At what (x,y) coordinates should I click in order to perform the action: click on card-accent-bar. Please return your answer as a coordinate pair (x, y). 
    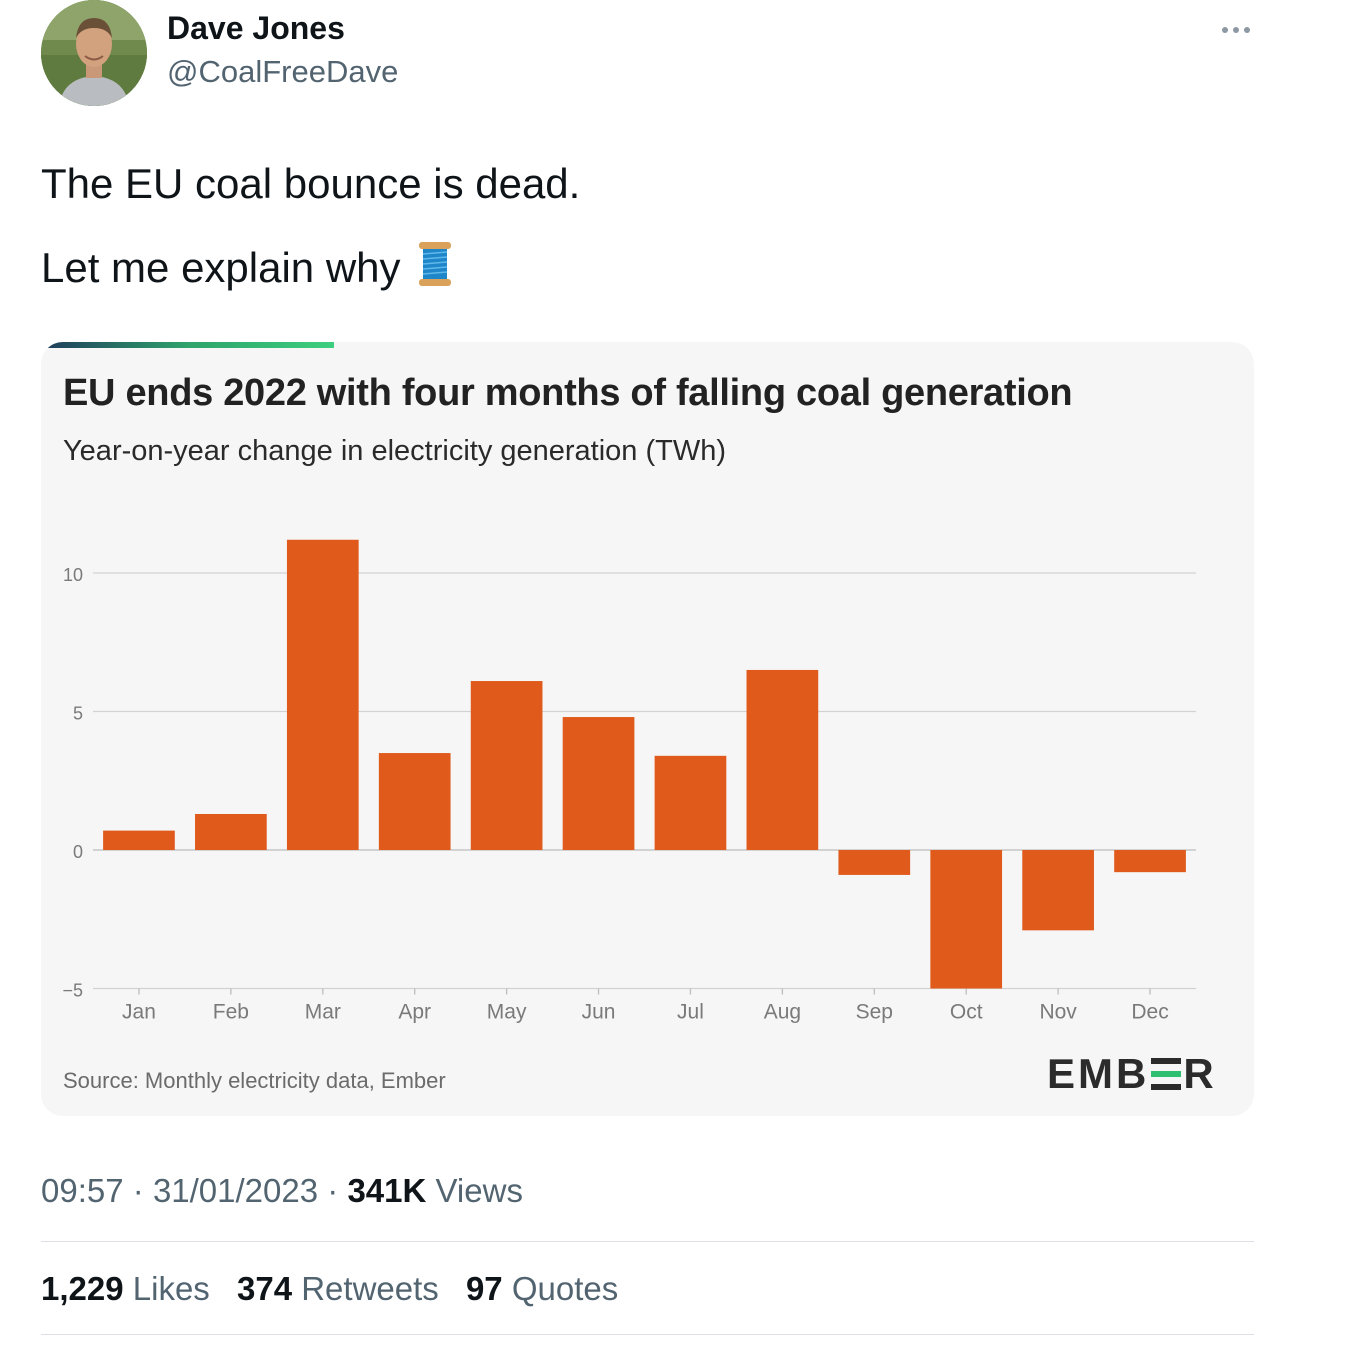
    Looking at the image, I should click on (187, 345).